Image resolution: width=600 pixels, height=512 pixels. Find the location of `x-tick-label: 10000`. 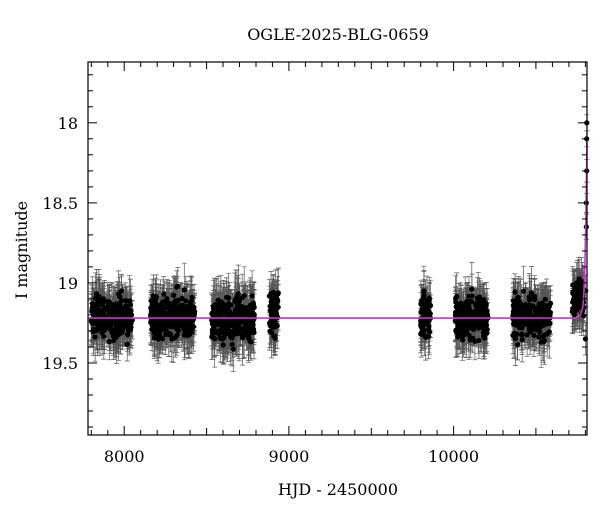

x-tick-label: 10000 is located at coordinates (453, 456).